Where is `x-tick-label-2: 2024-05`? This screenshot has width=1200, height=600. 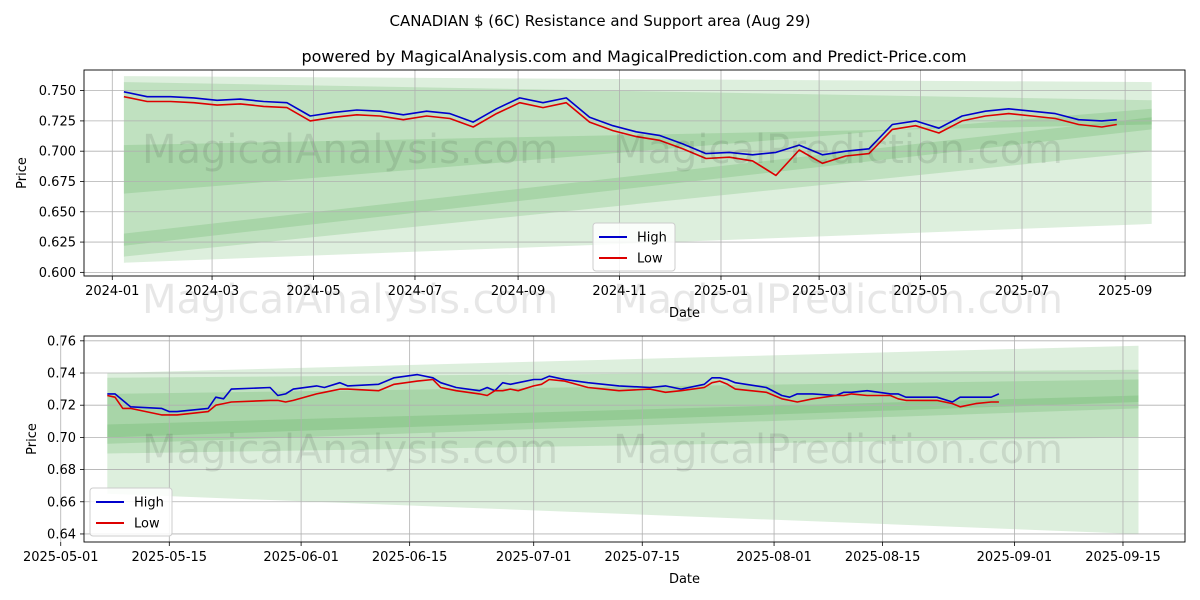
x-tick-label-2: 2024-05 is located at coordinates (313, 291).